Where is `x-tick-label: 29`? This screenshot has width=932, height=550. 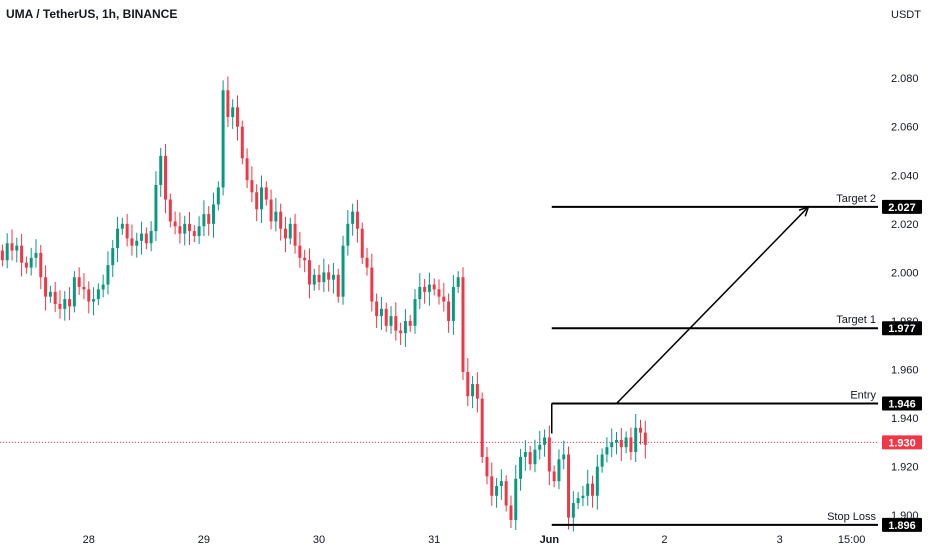 x-tick-label: 29 is located at coordinates (204, 540).